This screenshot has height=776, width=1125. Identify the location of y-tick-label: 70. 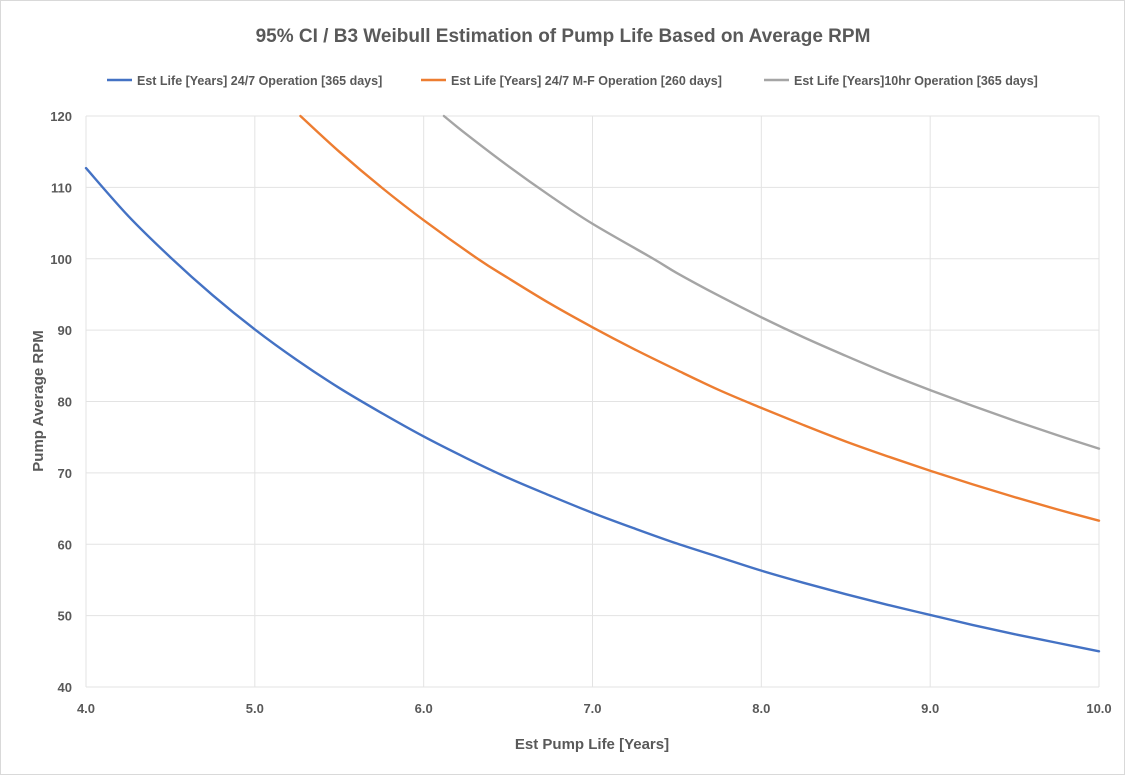
(65, 473).